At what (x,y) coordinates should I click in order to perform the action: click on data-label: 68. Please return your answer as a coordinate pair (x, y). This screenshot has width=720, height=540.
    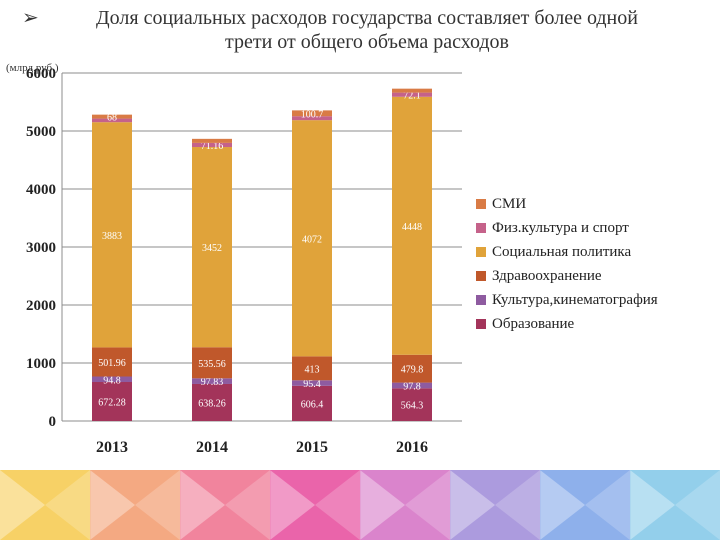
    Looking at the image, I should click on (112, 118).